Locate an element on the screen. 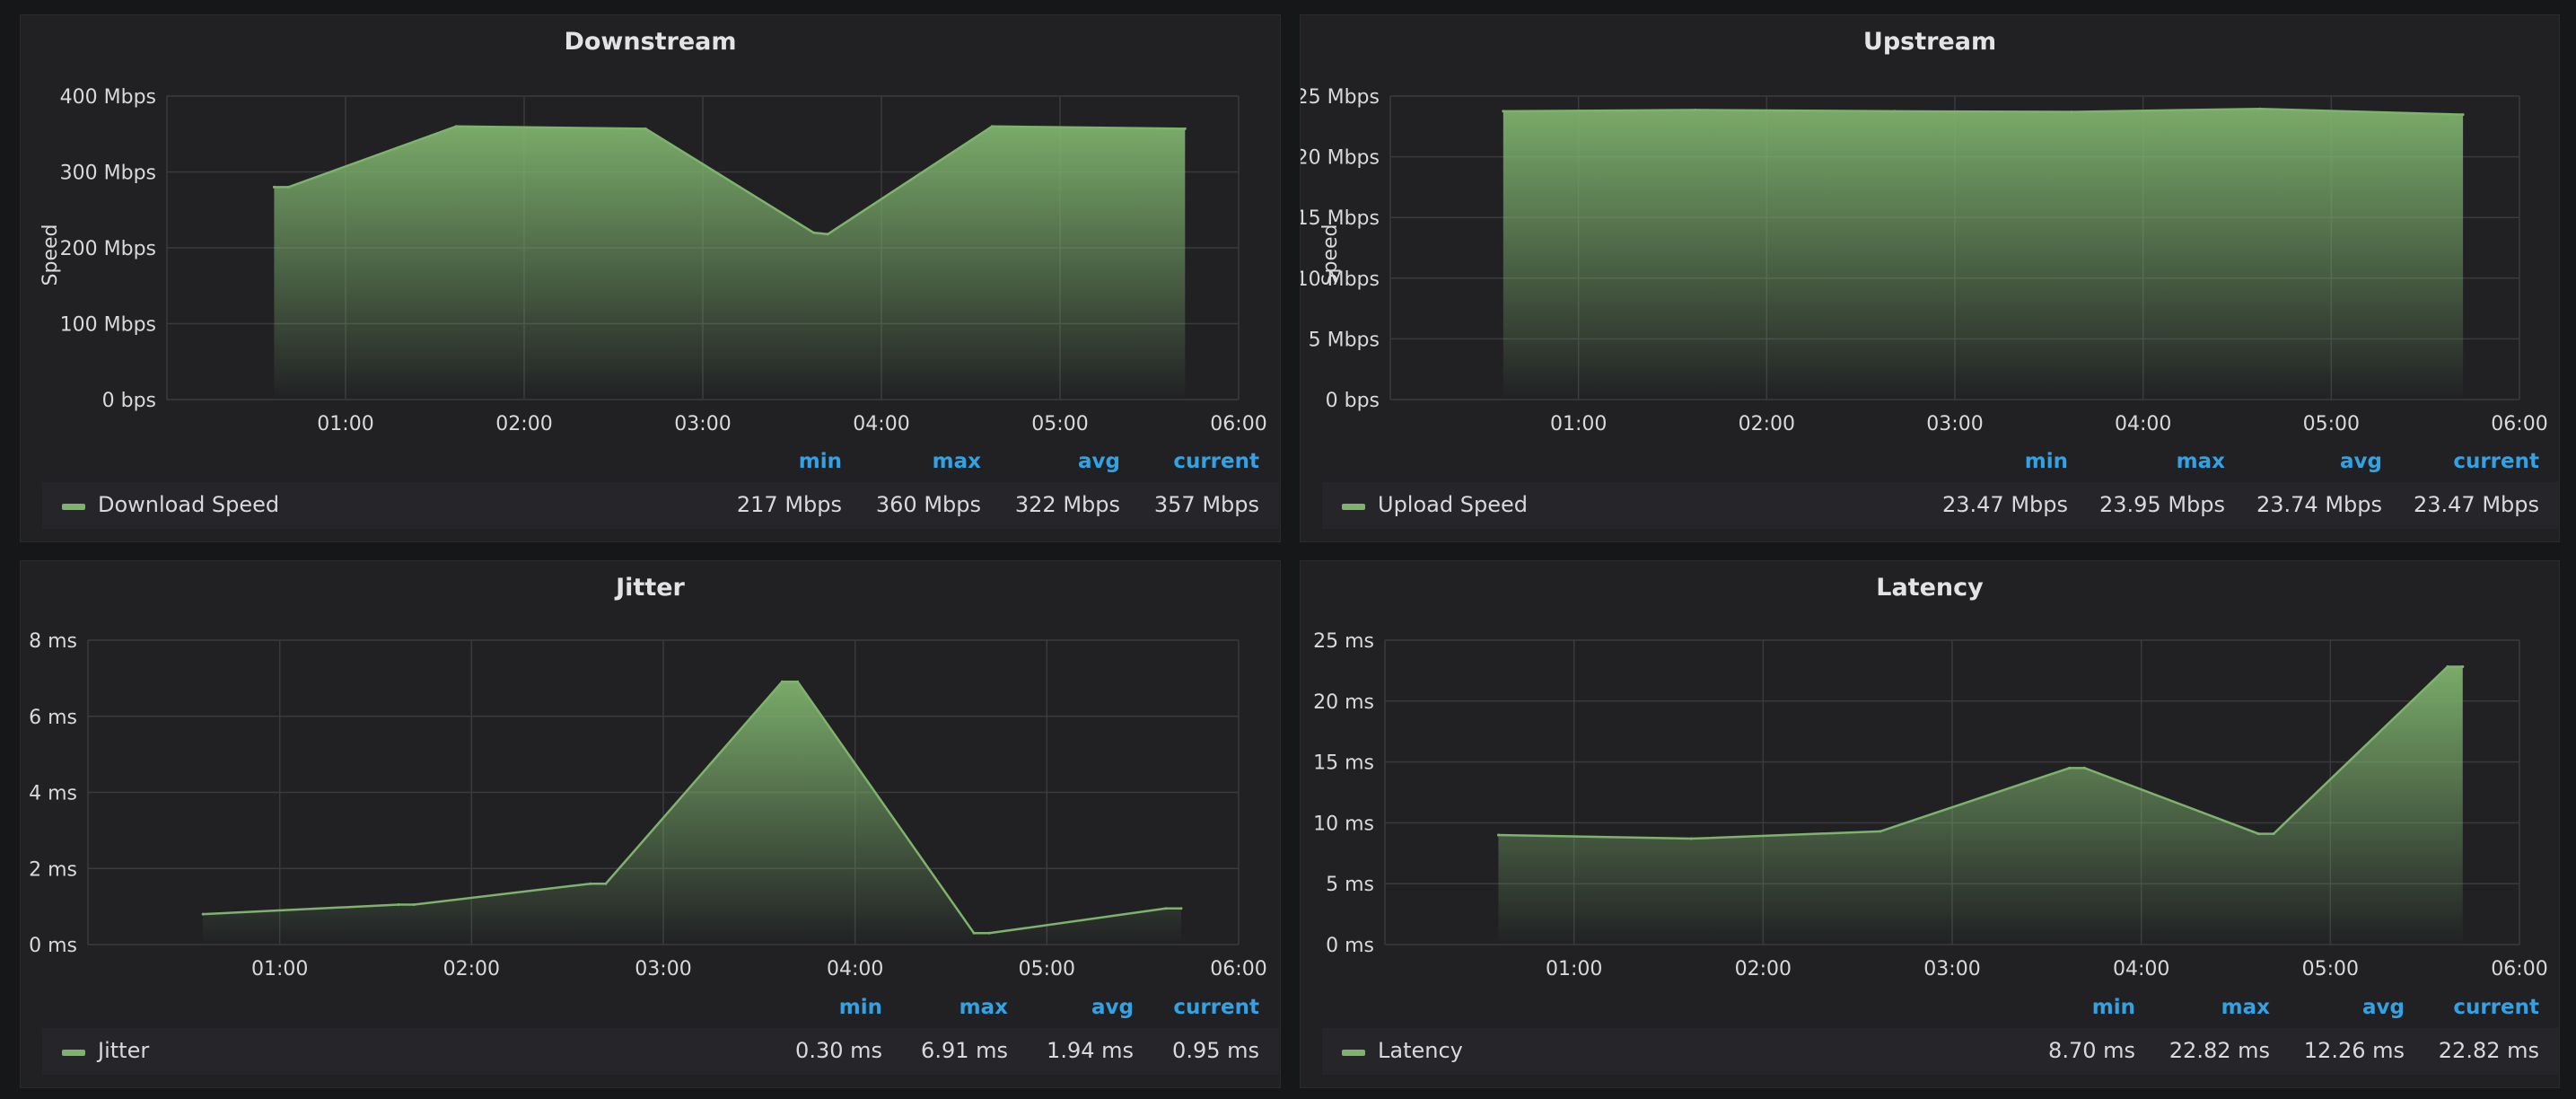 The image size is (2576, 1099). legend-max-value: 6.91 ms is located at coordinates (964, 1050).